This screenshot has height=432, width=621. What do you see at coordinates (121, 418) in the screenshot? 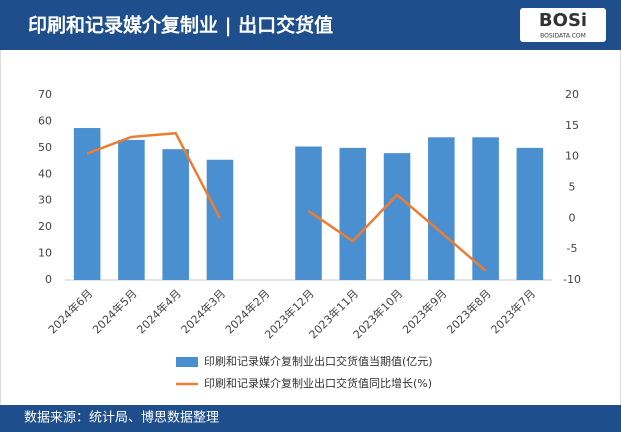
I see `source: 数据来源：统计局、博思数据整理` at bounding box center [121, 418].